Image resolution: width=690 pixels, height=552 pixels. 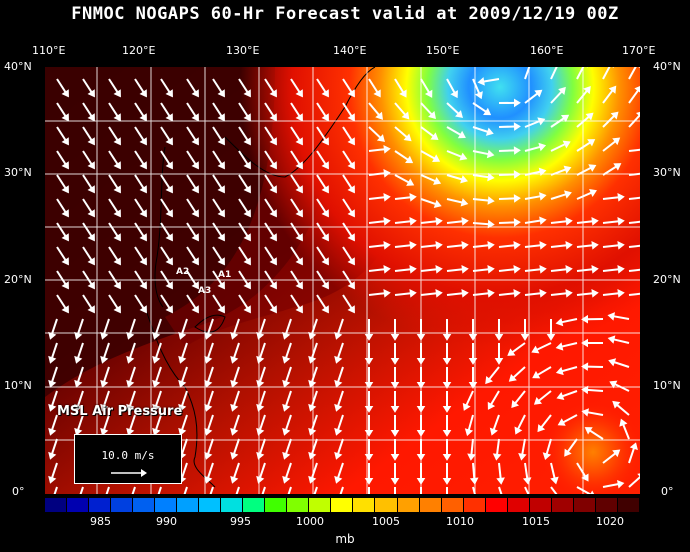 What do you see at coordinates (18, 279) in the screenshot?
I see `lat-label-left: 20°N` at bounding box center [18, 279].